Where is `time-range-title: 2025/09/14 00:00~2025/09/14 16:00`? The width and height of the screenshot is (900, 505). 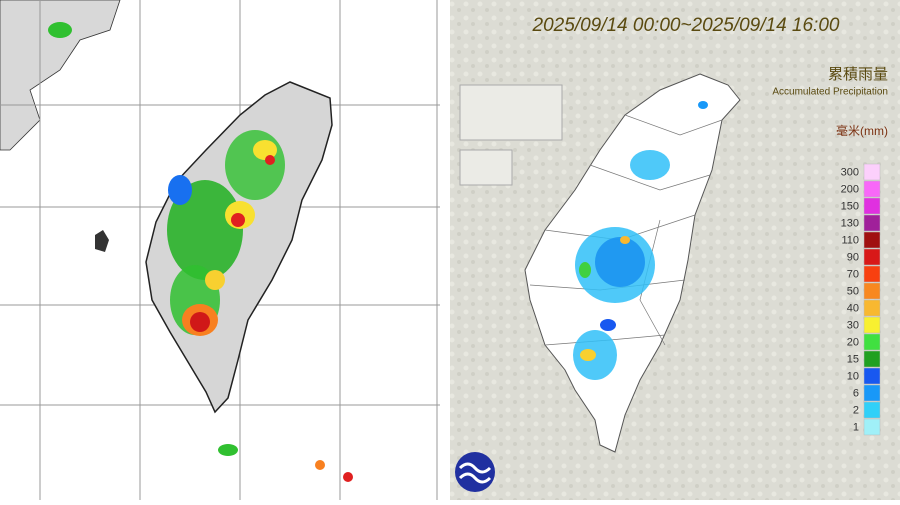
time-range-title: 2025/09/14 00:00~2025/09/14 16:00 is located at coordinates (686, 25).